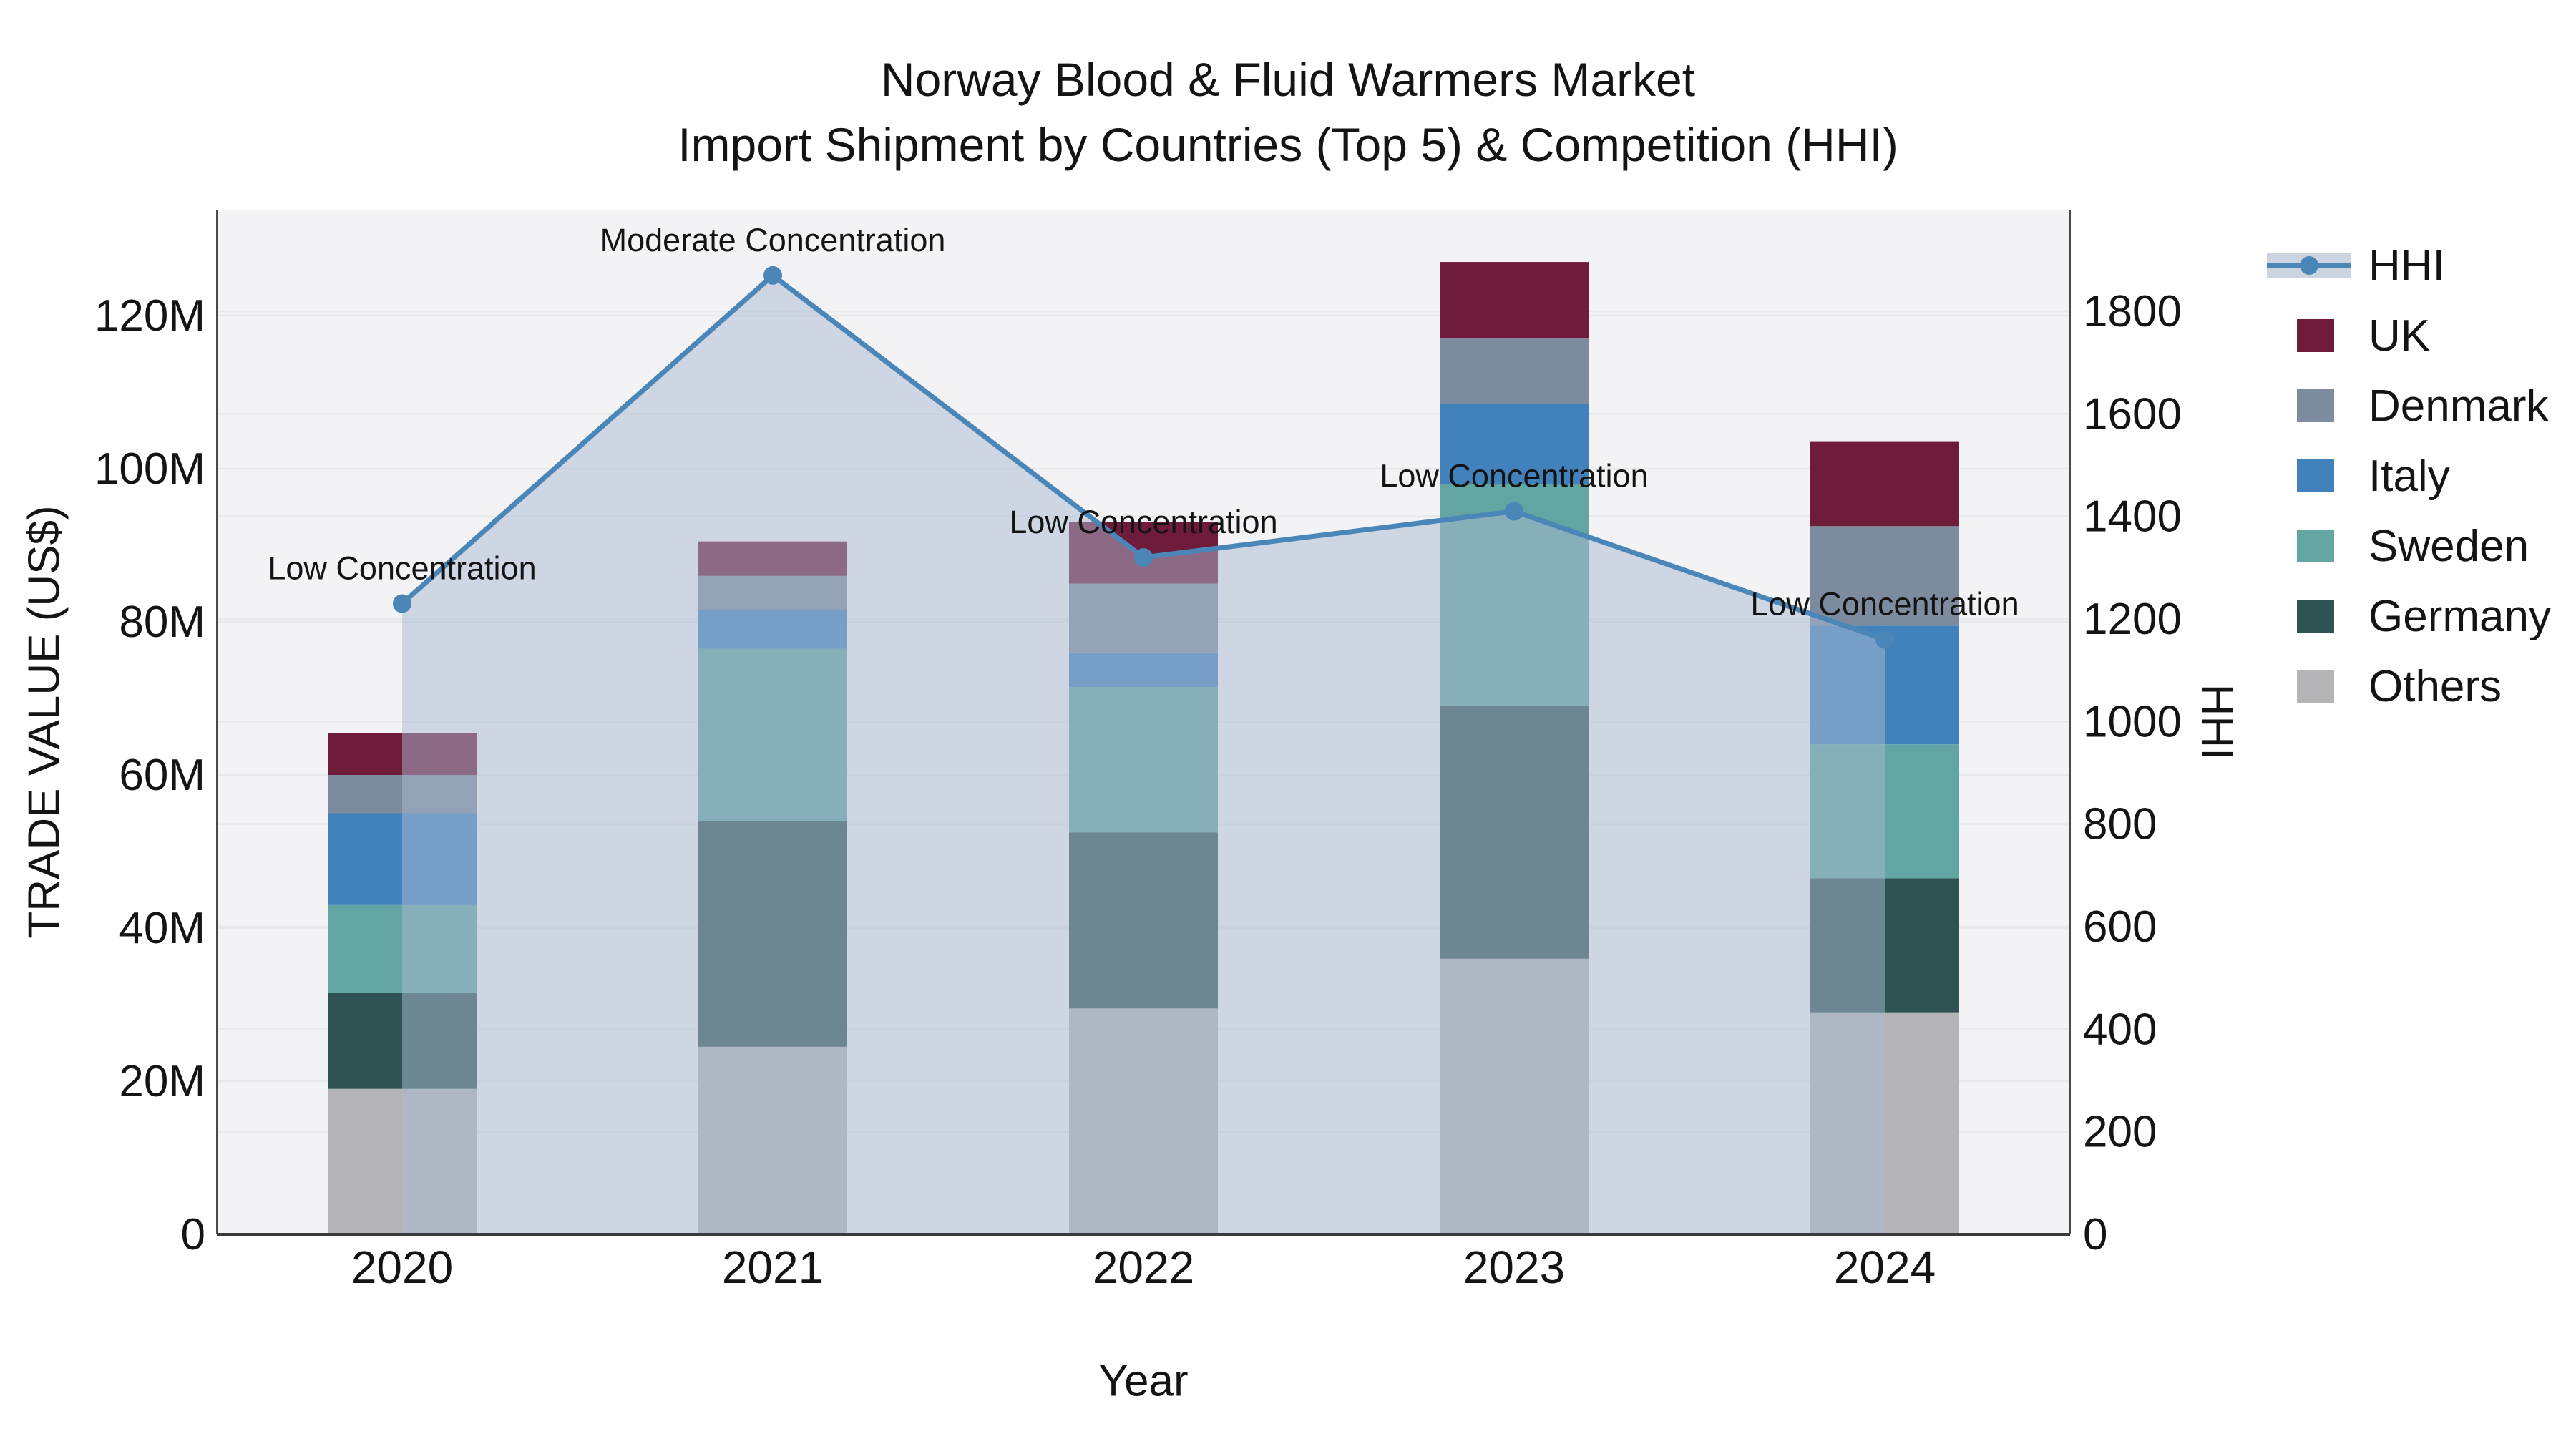 Image resolution: width=2576 pixels, height=1449 pixels. I want to click on legend-swatch-others, so click(2315, 686).